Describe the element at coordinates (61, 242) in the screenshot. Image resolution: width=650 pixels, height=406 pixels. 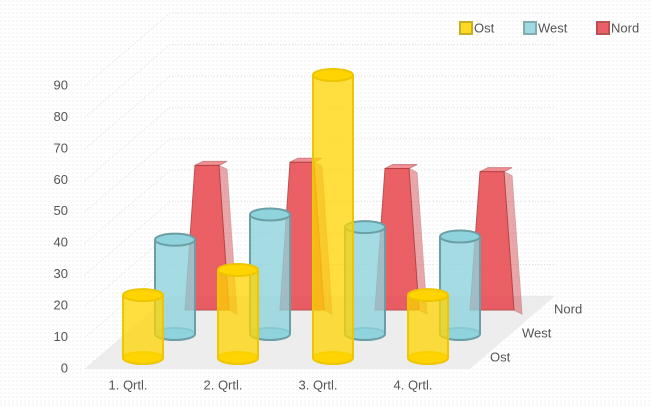
I see `y-tick-label: 40` at that location.